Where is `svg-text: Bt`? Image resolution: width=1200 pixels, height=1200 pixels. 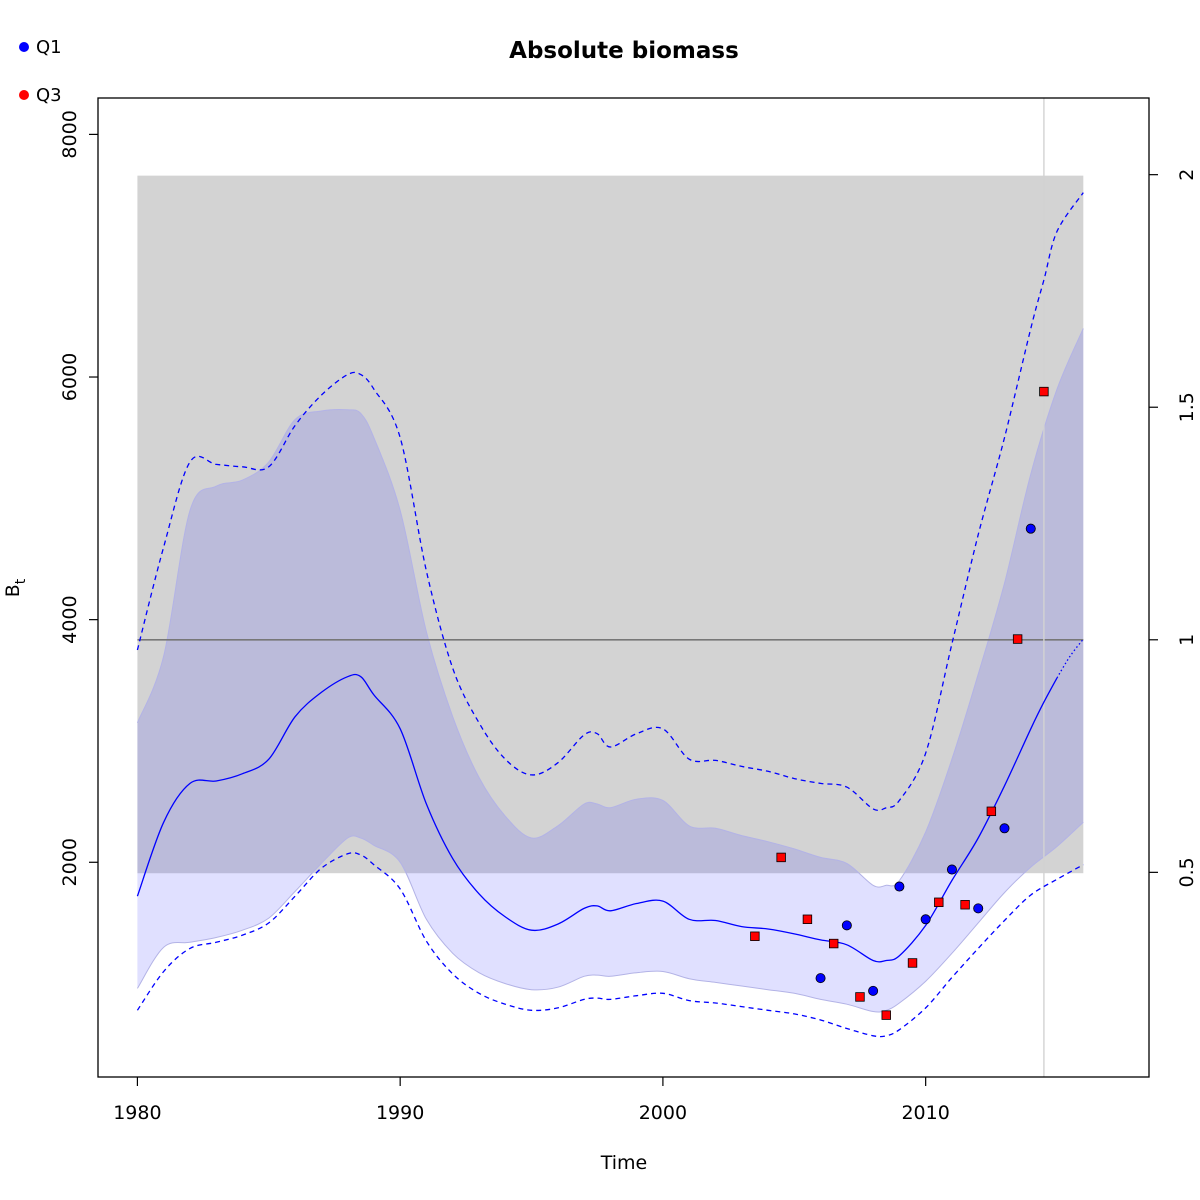 svg-text: Bt is located at coordinates (15, 587).